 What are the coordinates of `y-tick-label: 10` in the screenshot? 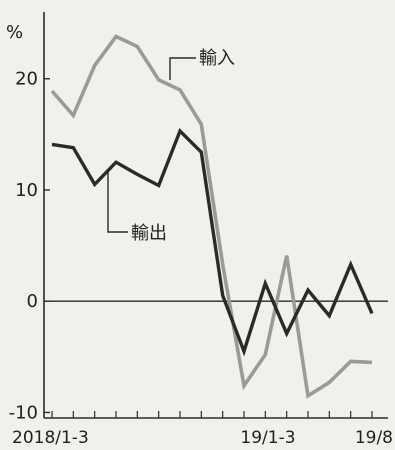 It's located at (26, 190).